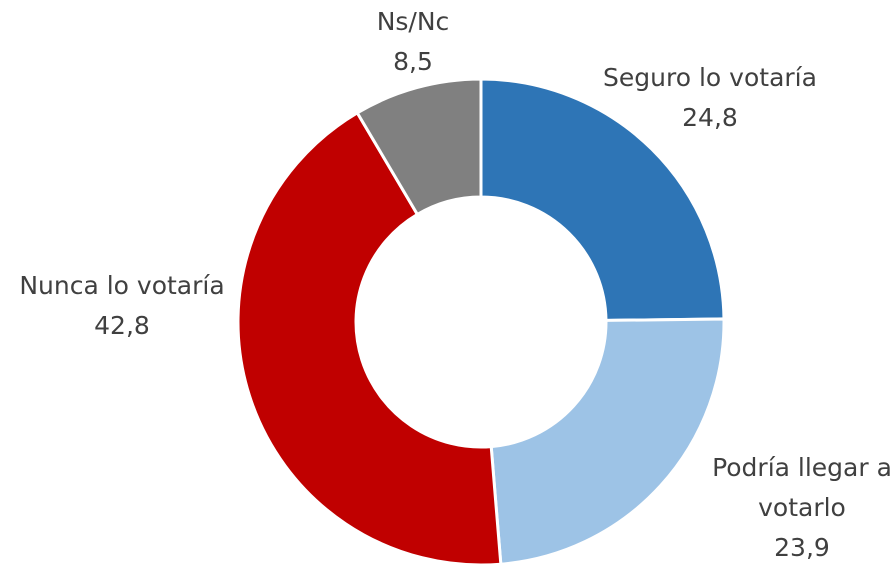  I want to click on slice-label: Ns/Nc 8,5, so click(413, 42).